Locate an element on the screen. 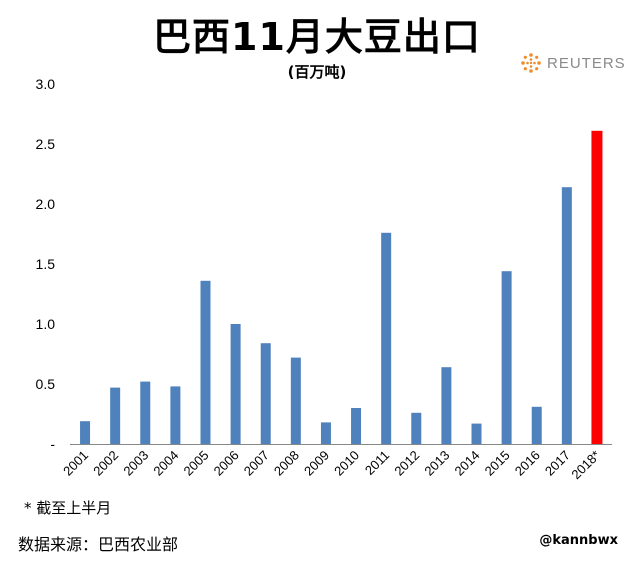 The image size is (634, 561). x-tick-label: 2004 is located at coordinates (165, 463).